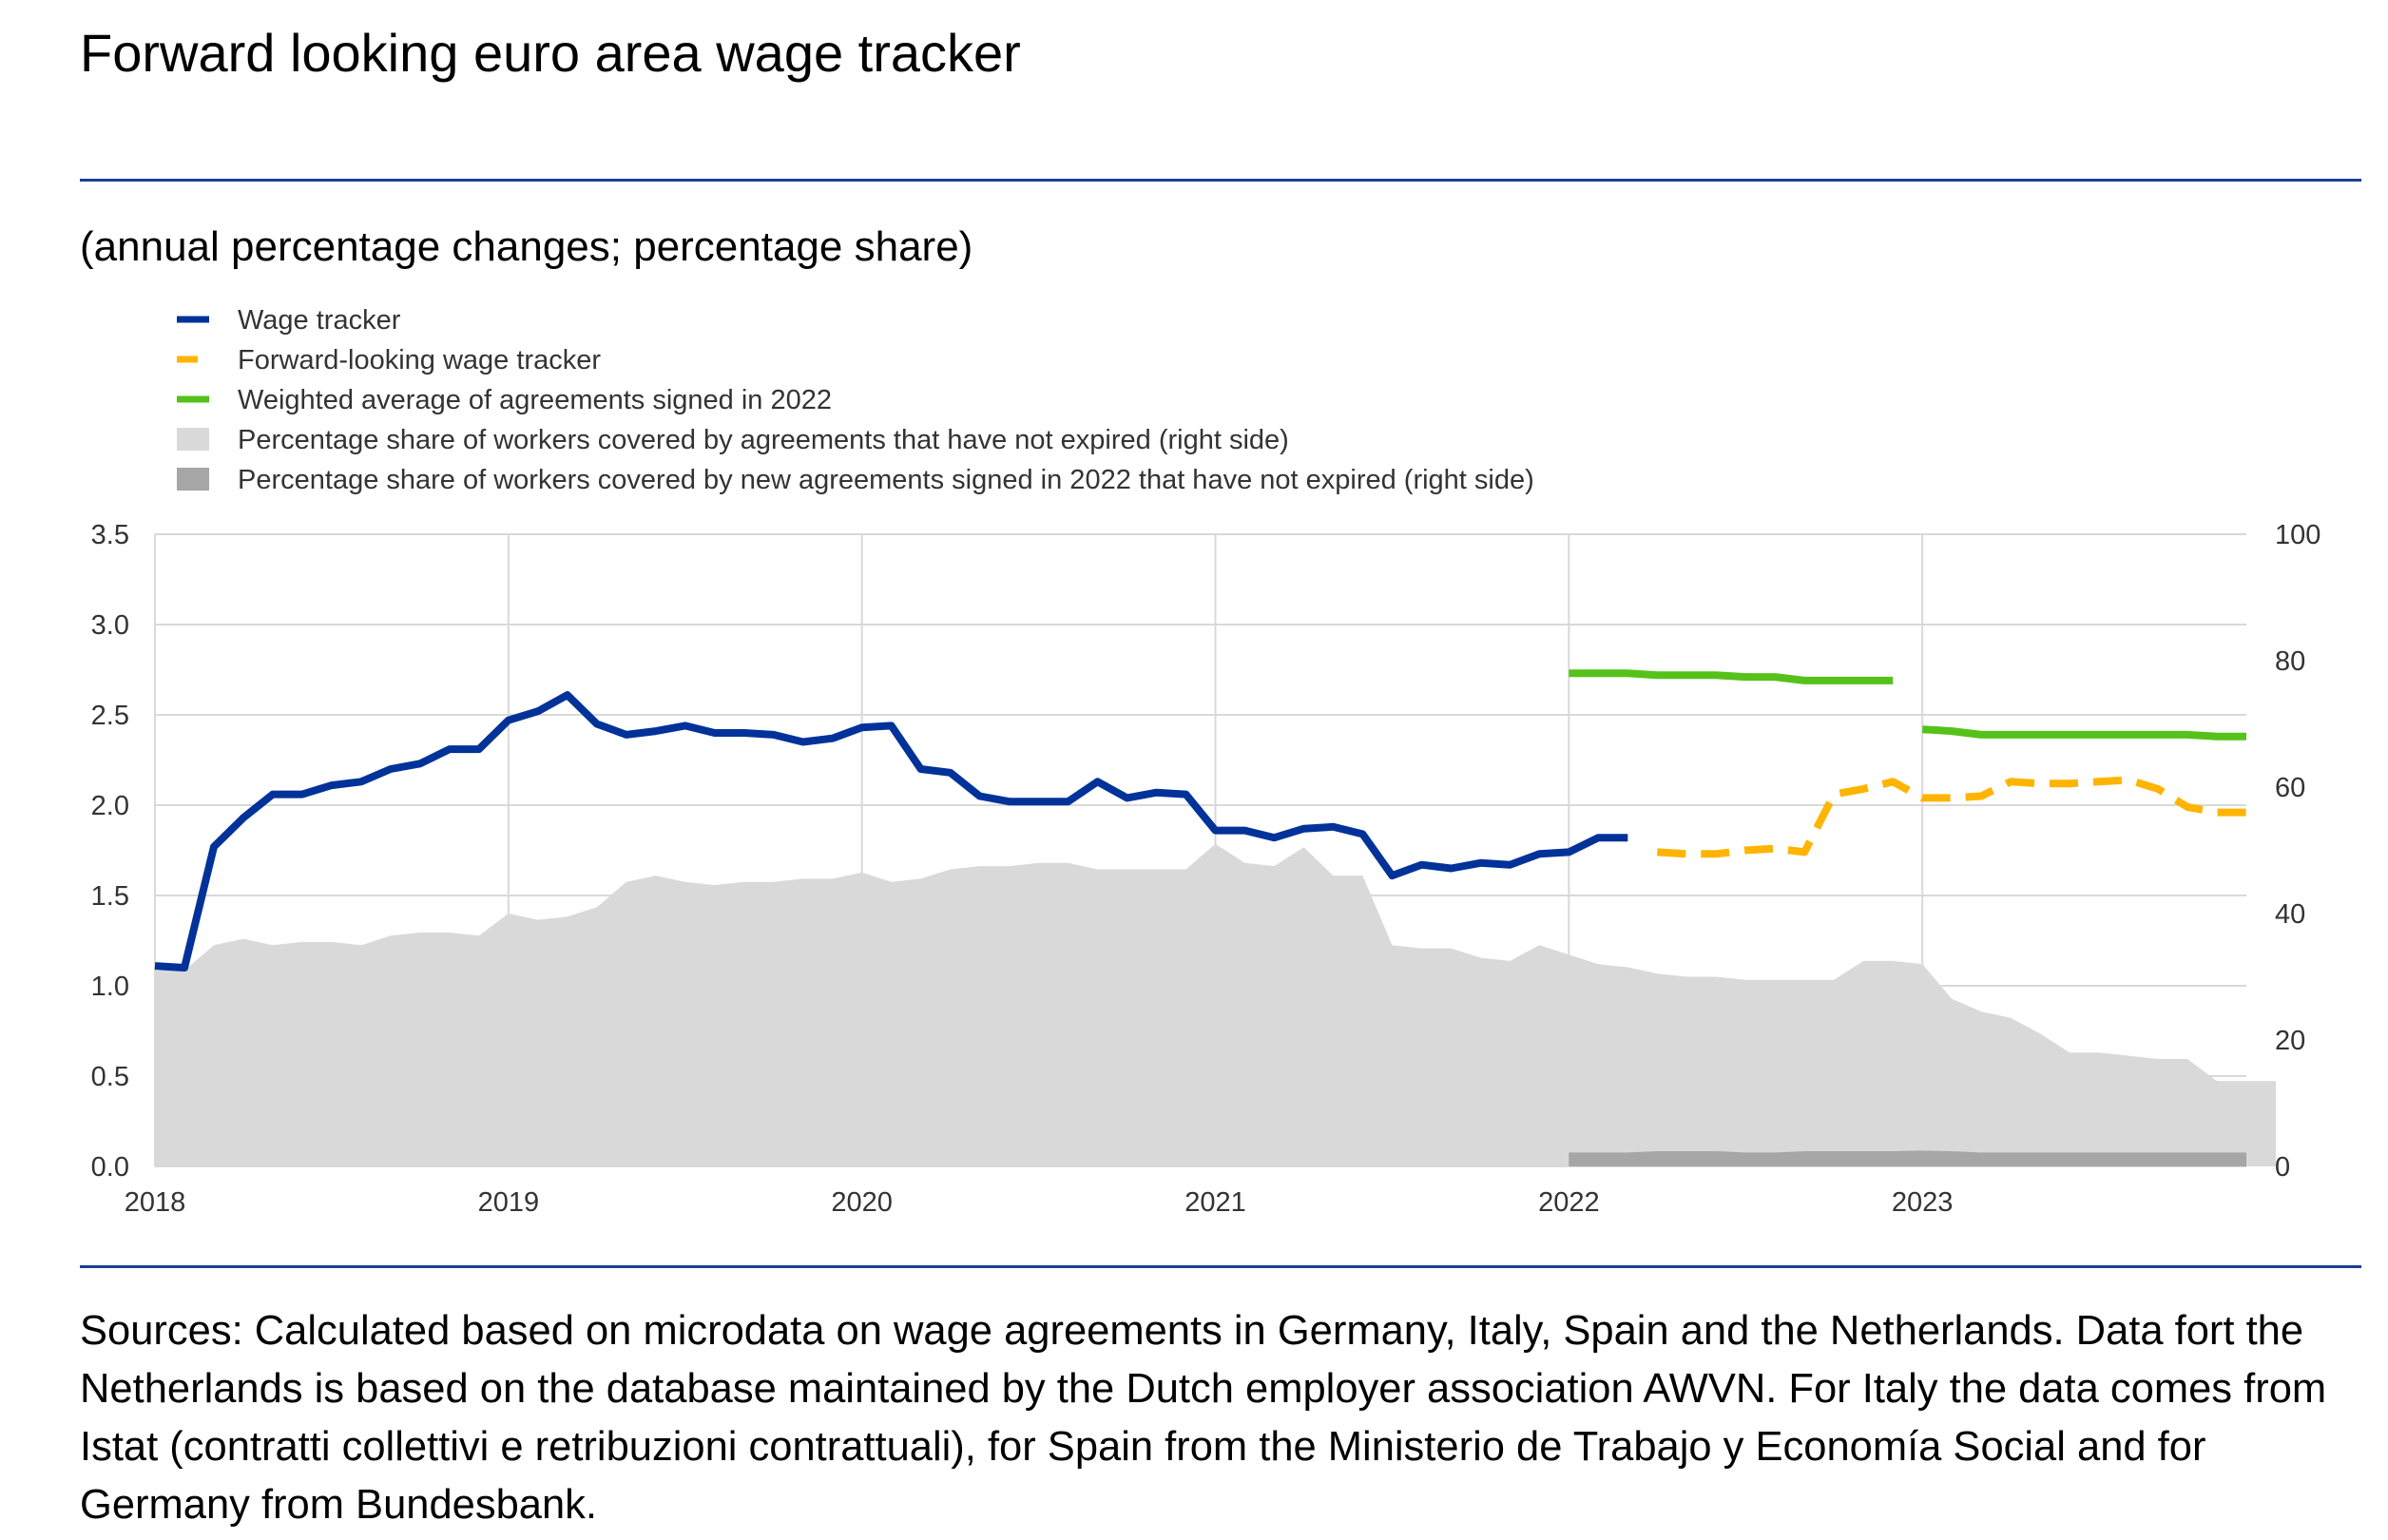 The width and height of the screenshot is (2388, 1540). I want to click on left-tick-label: 3.5, so click(110, 535).